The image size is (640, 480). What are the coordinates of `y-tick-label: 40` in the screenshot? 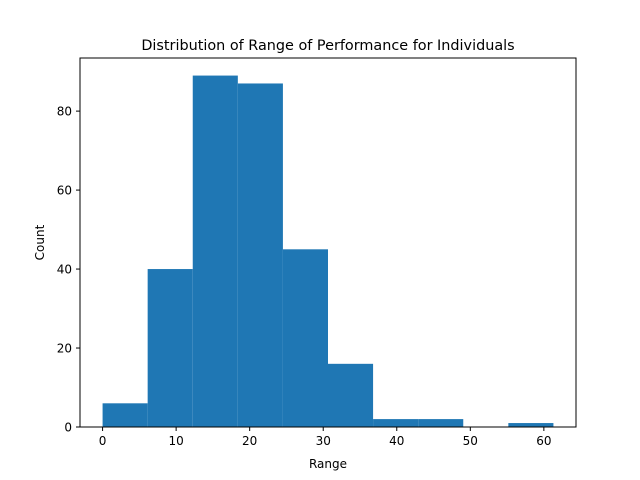 It's located at (64, 270).